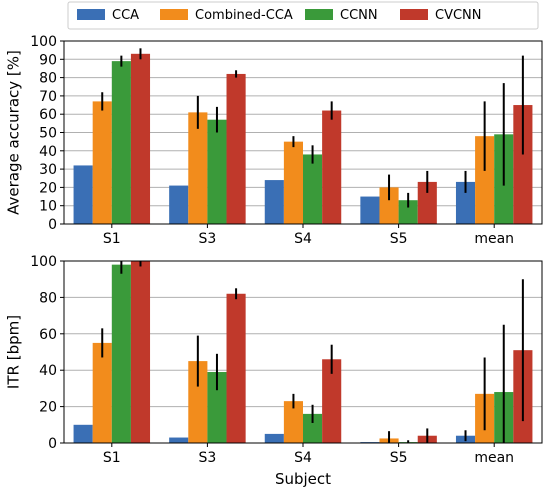  I want to click on y-axis-label: Average accuracy [%], so click(14, 132).